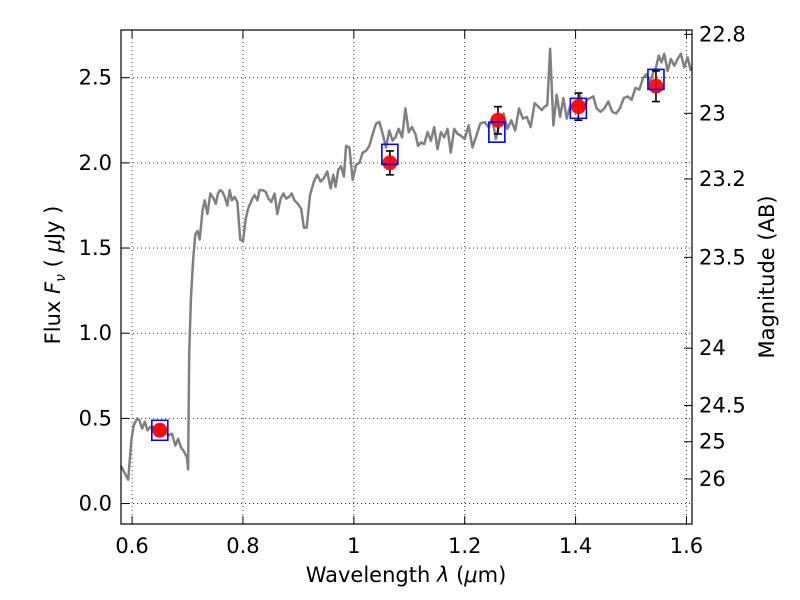 The image size is (800, 600). Describe the element at coordinates (767, 276) in the screenshot. I see `y2-axis-label: Magnitude (AB)` at that location.